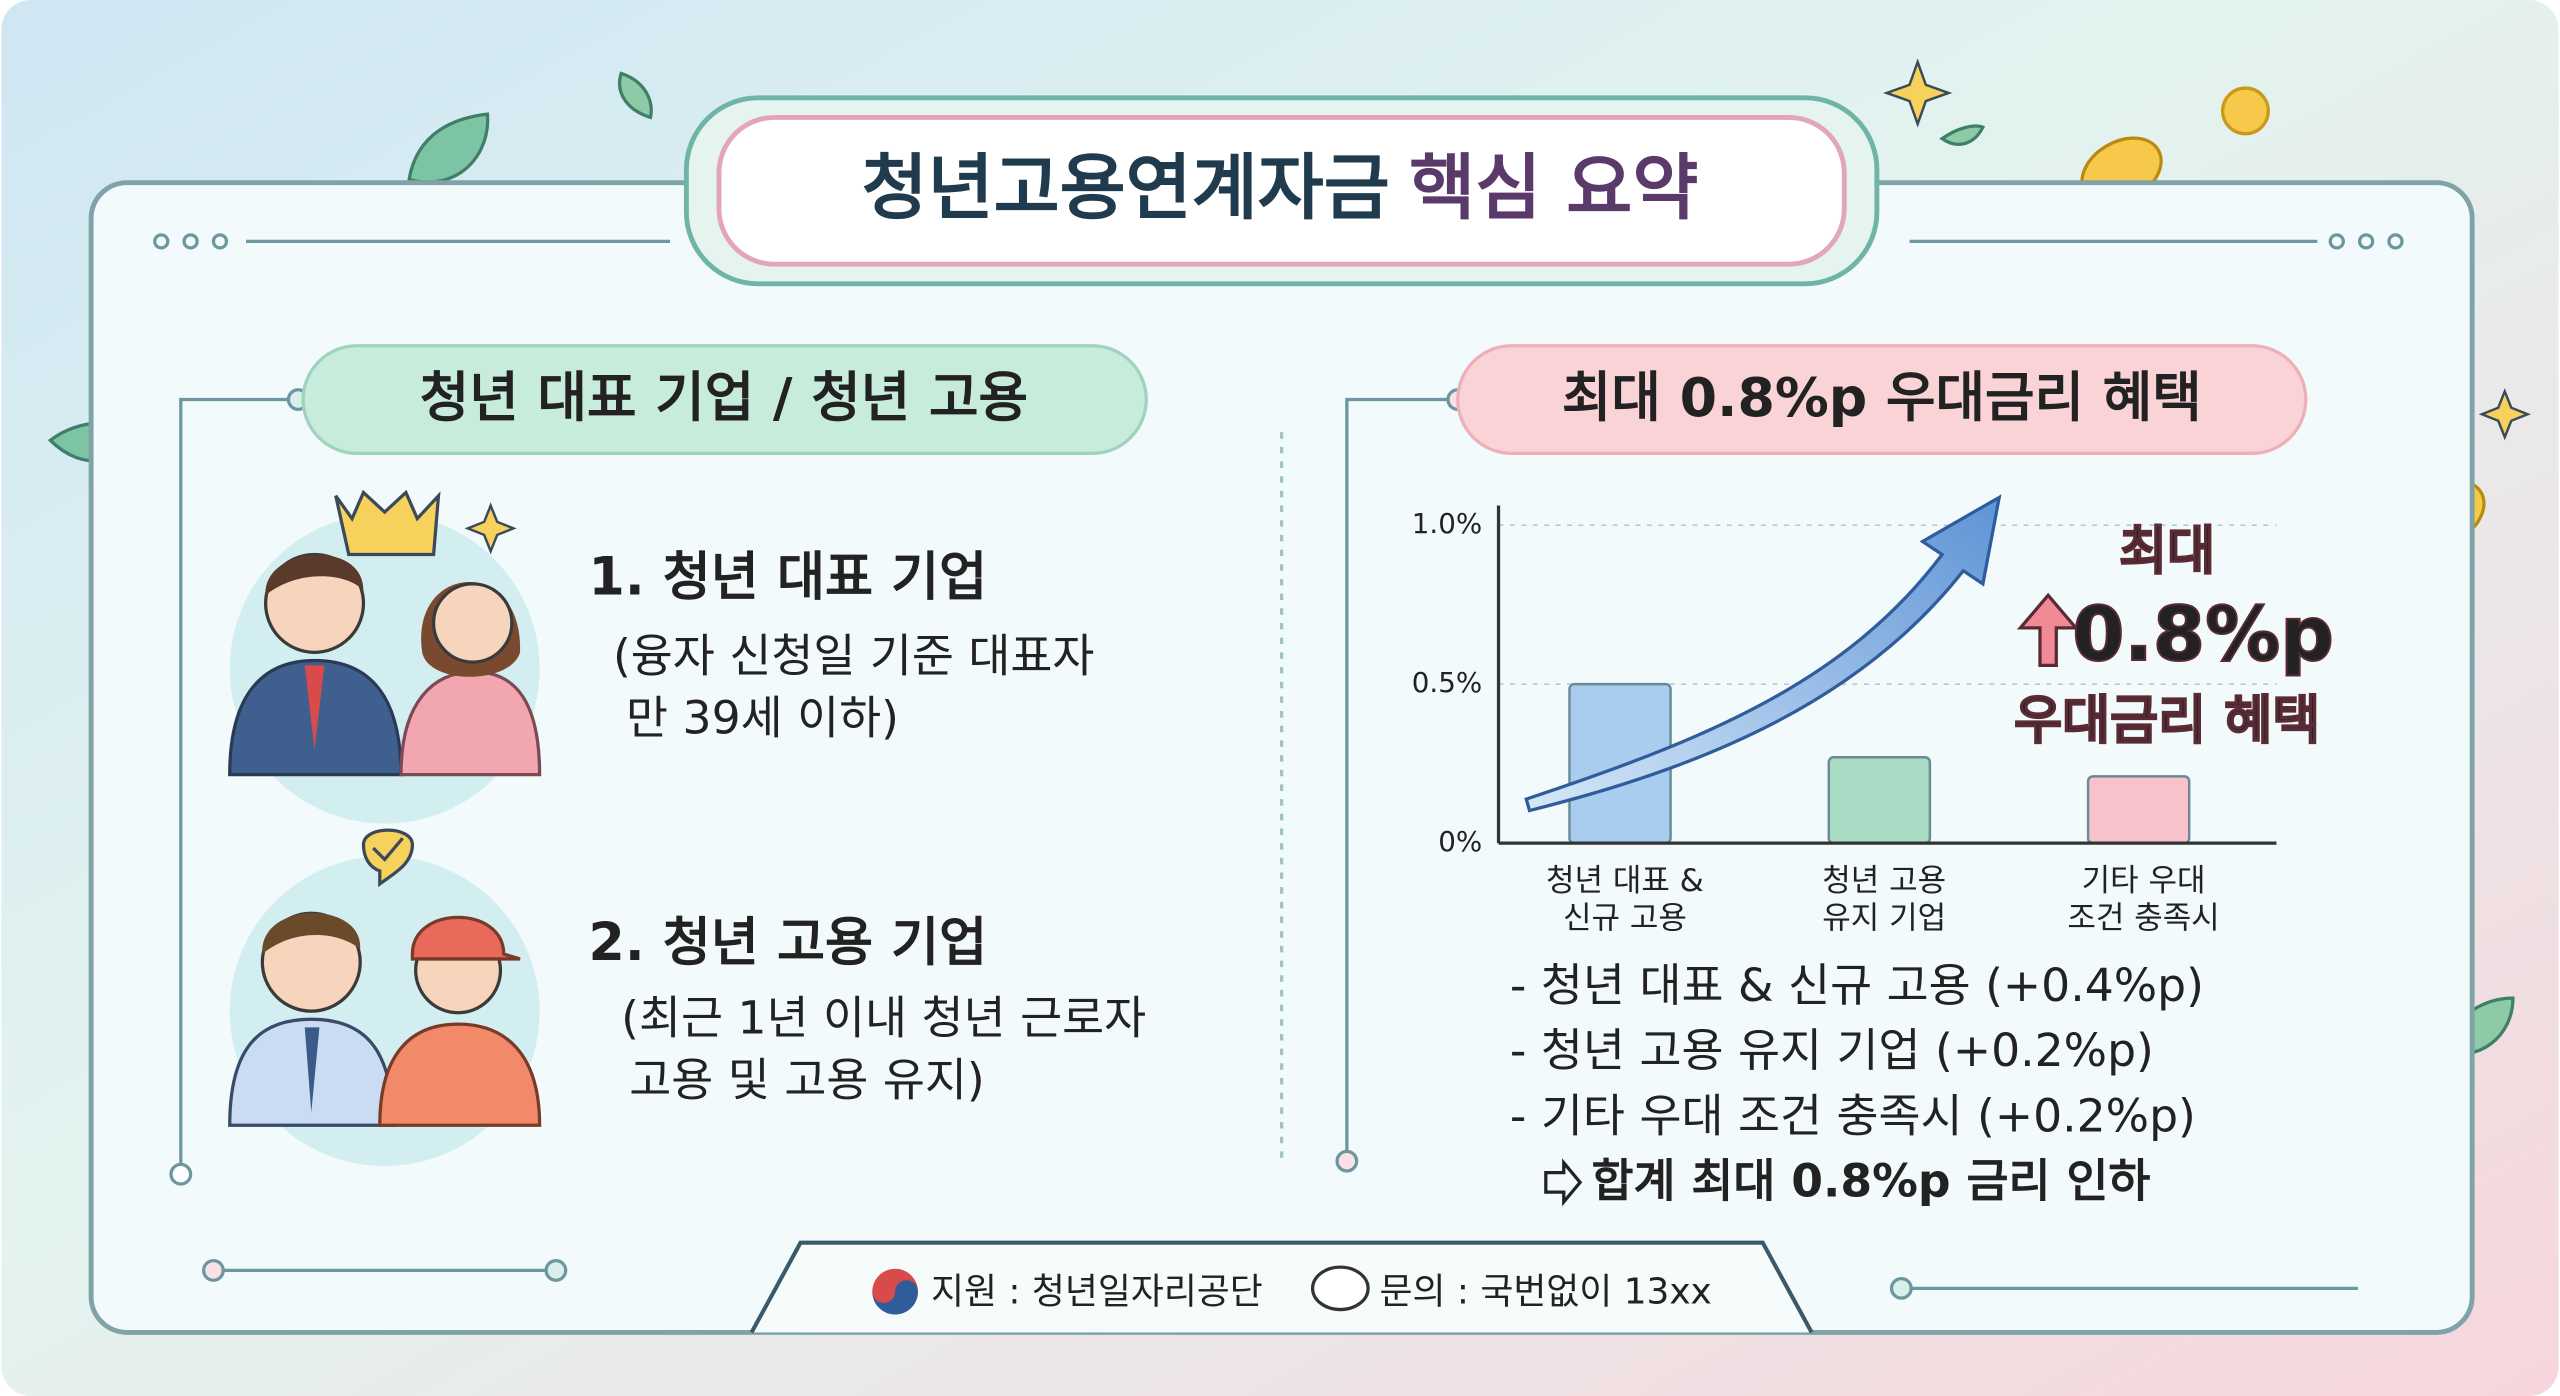 Image resolution: width=2560 pixels, height=1396 pixels. I want to click on illustration-employees, so click(385, 997).